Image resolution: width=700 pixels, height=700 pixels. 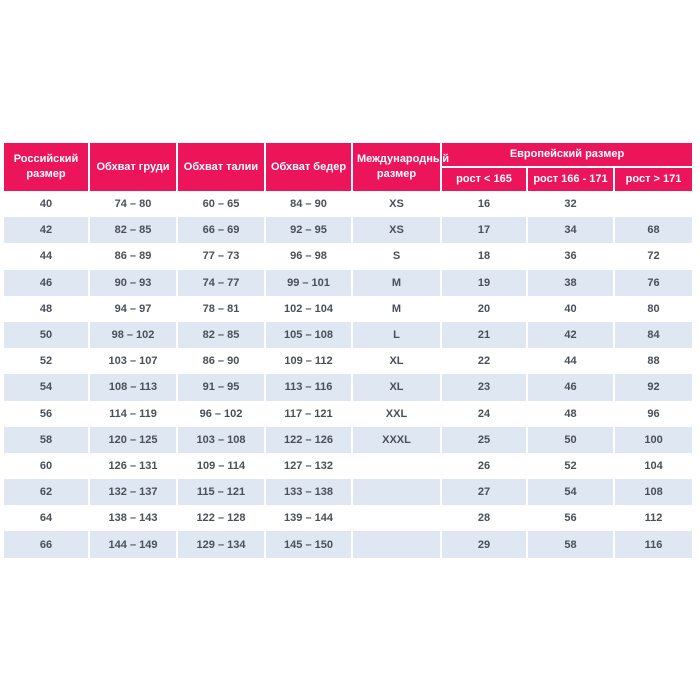 What do you see at coordinates (400, 167) in the screenshot?
I see `header-cell-international-size: Международный размер` at bounding box center [400, 167].